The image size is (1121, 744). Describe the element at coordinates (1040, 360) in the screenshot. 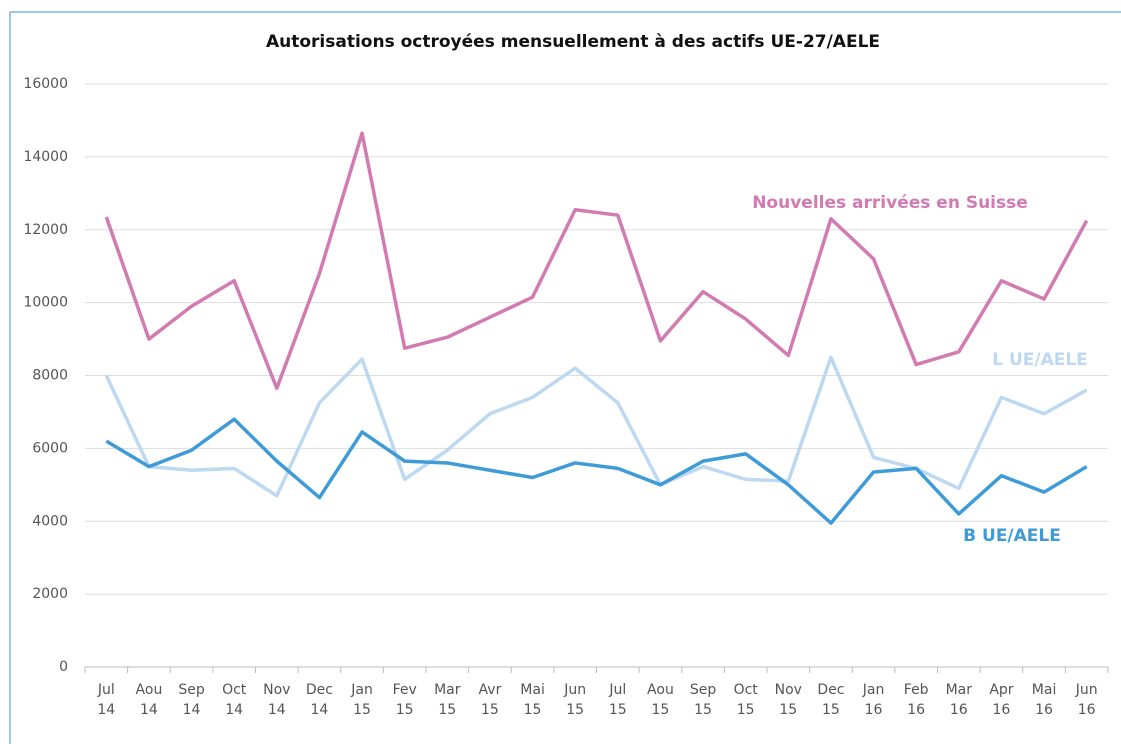

I see `series-label: L UE/AELE` at that location.